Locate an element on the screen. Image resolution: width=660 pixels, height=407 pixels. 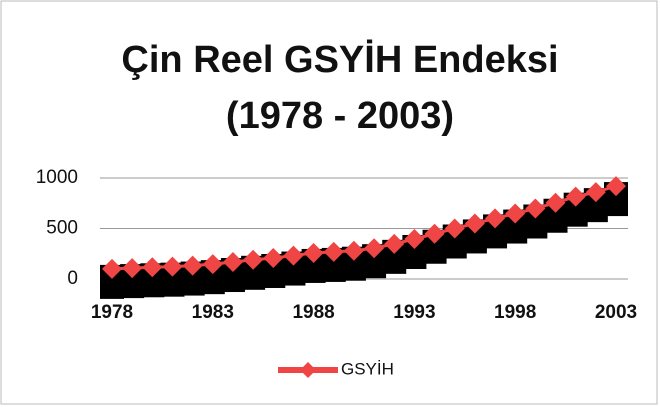
x-tick-label: 1998 is located at coordinates (515, 312).